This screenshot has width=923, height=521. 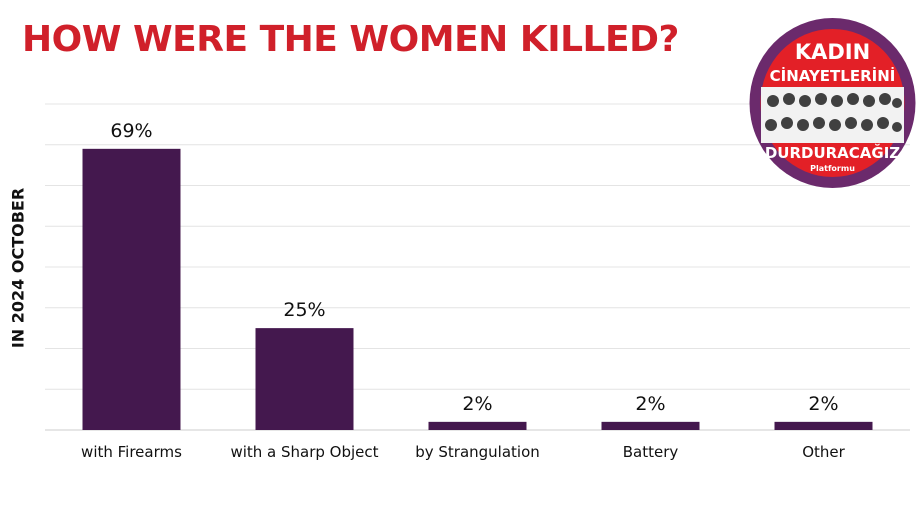 What do you see at coordinates (131, 289) in the screenshot?
I see `bar-with-firearms` at bounding box center [131, 289].